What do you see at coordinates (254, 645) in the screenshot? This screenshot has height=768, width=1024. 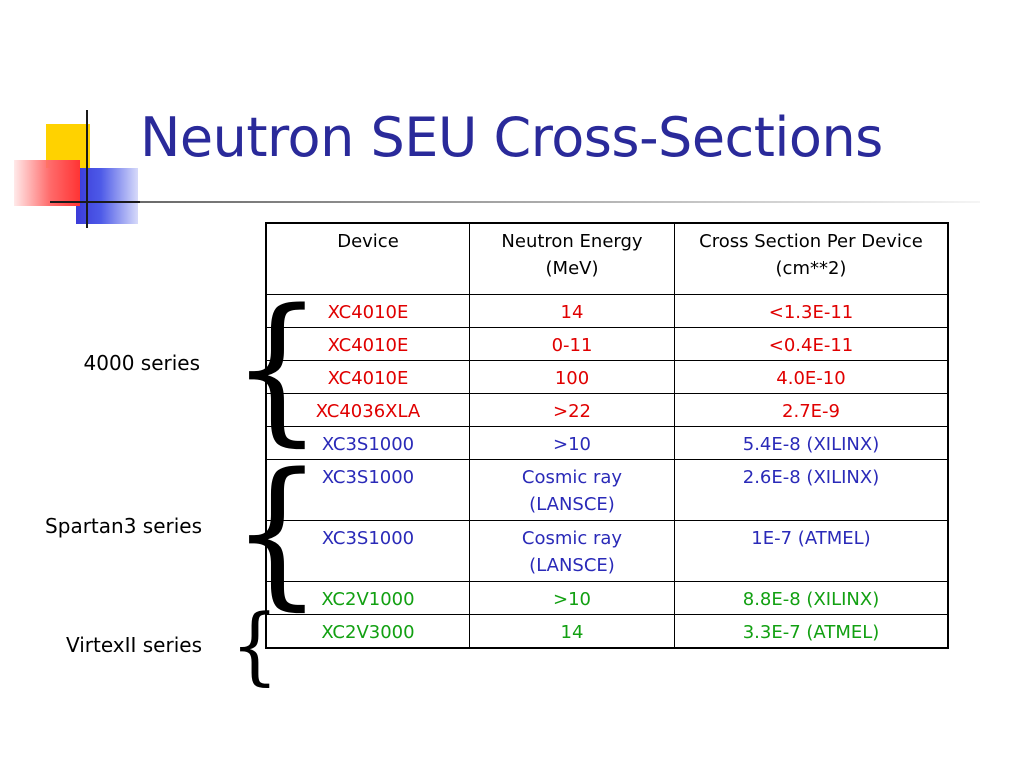 I see `brace-virtexii-series: {` at bounding box center [254, 645].